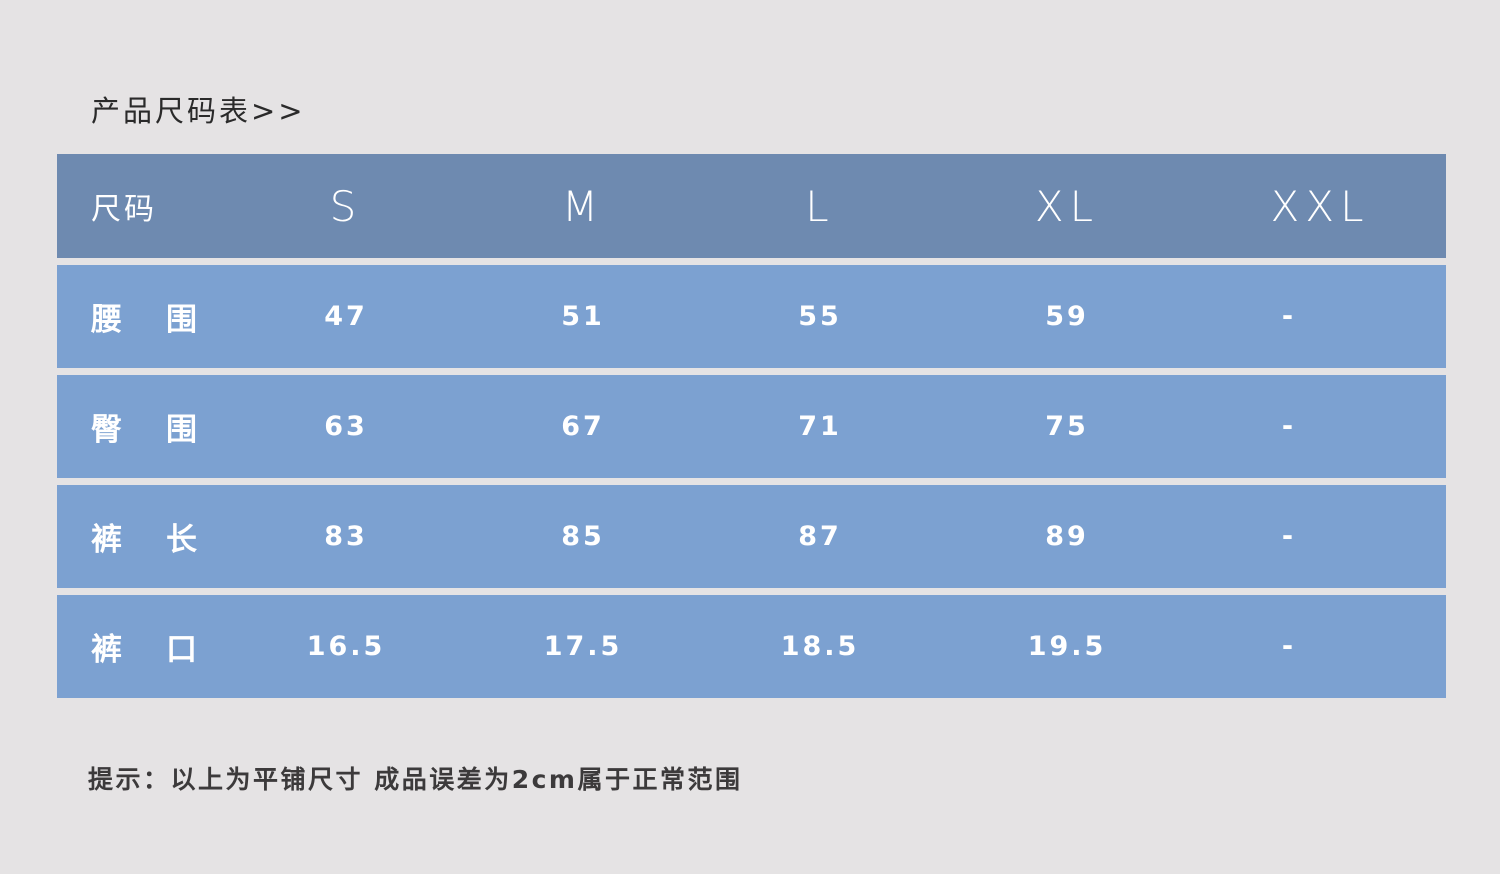  Describe the element at coordinates (181, 540) in the screenshot. I see `row-label-b: 长` at that location.